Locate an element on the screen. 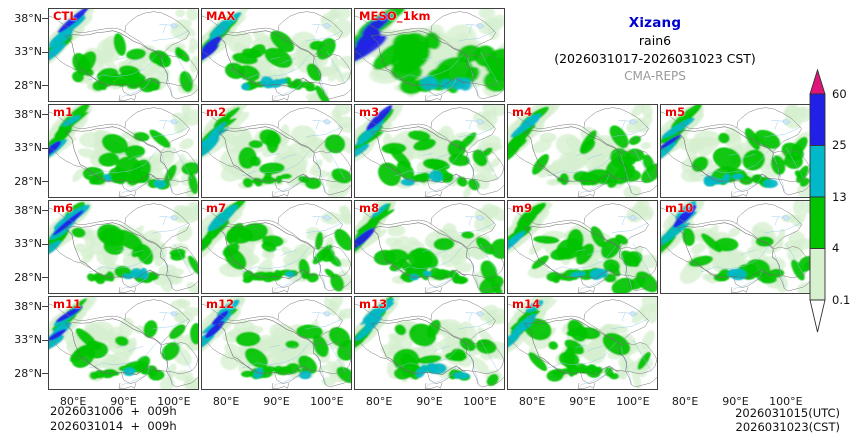 The height and width of the screenshot is (448, 860). valid-utc: 2026031015(UTC) is located at coordinates (787, 413).